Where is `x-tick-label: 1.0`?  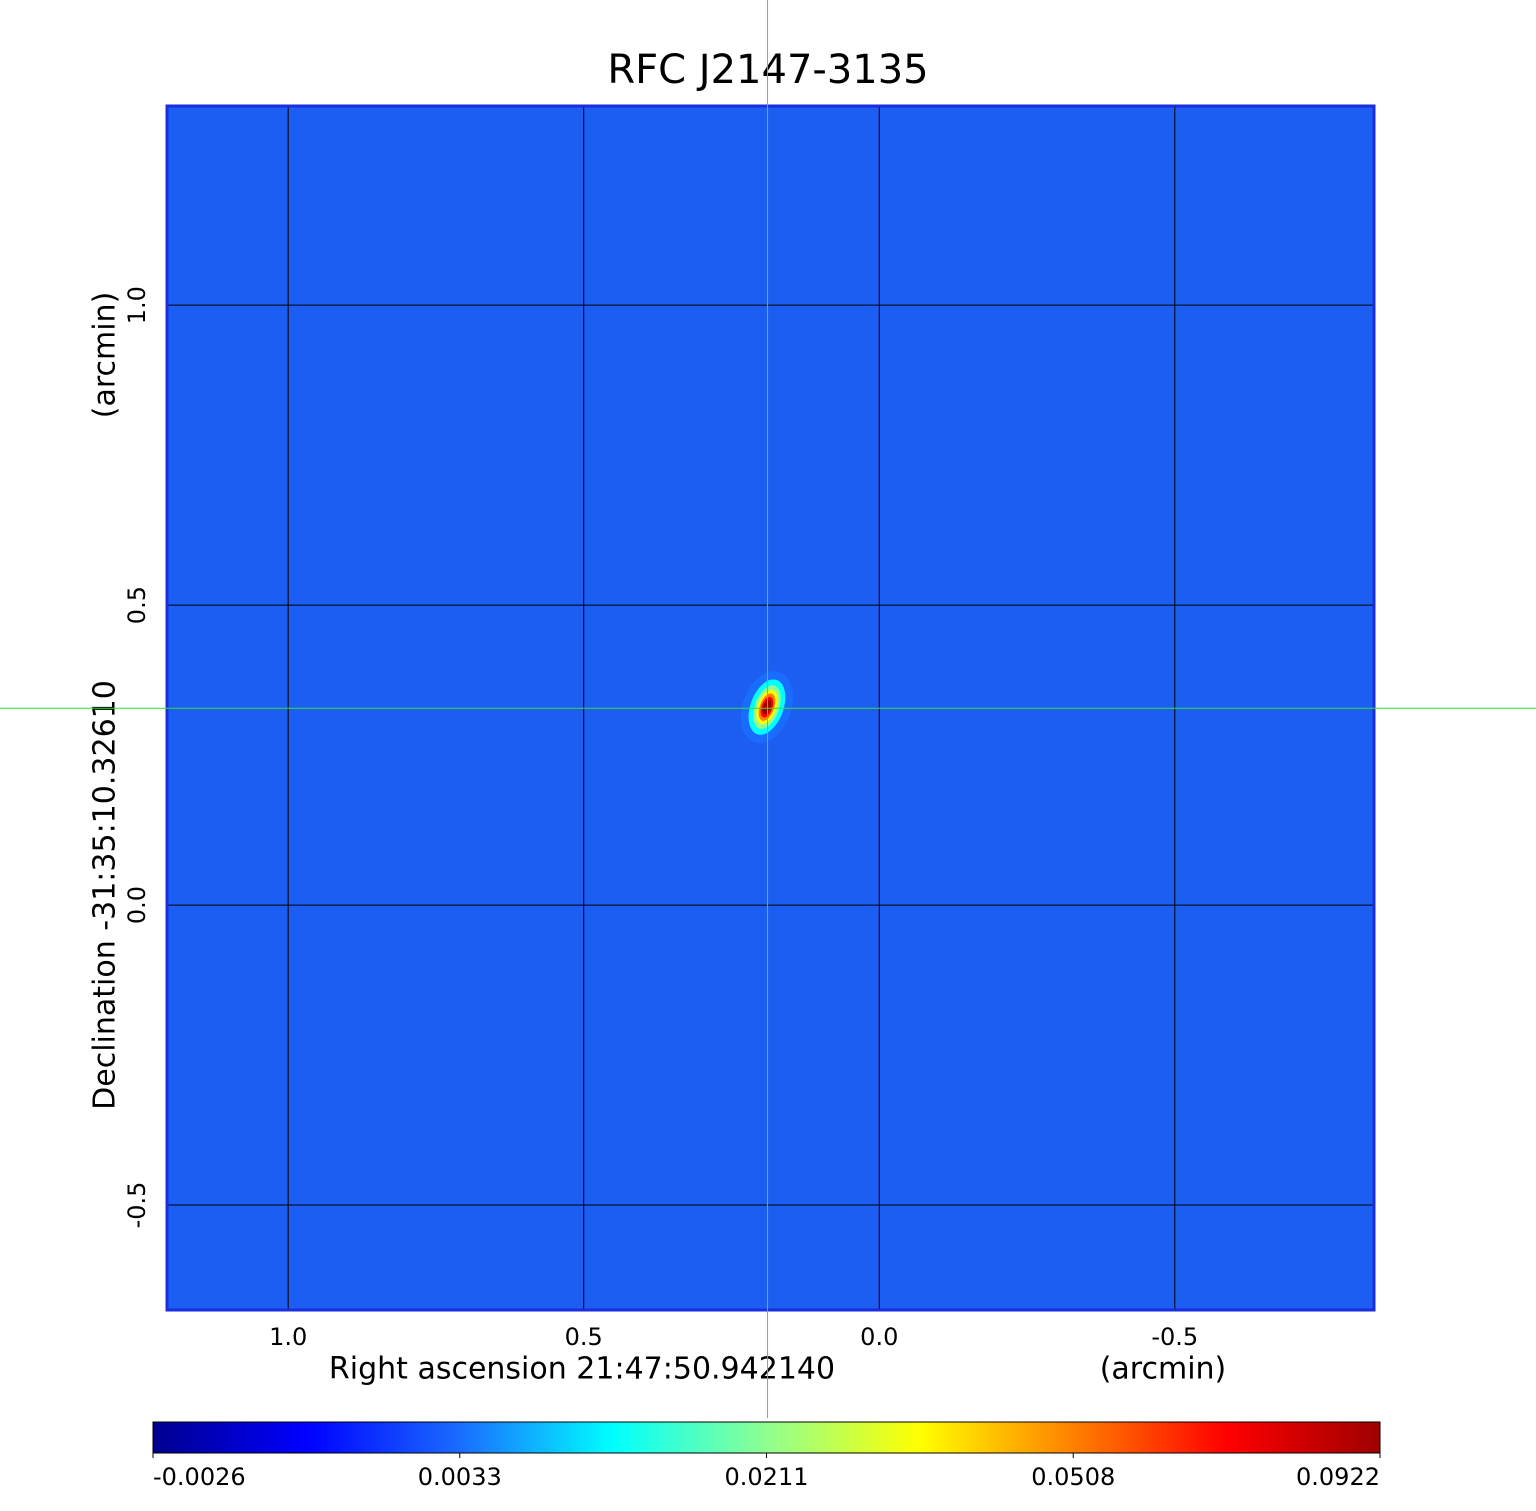
x-tick-label: 1.0 is located at coordinates (288, 1337).